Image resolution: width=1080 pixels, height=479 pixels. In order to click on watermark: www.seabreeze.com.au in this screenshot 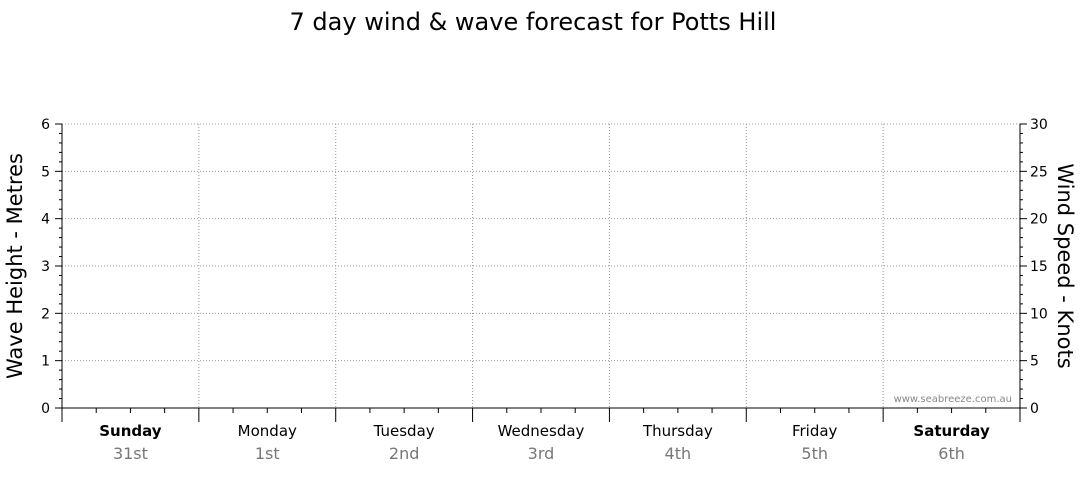, I will do `click(953, 399)`.